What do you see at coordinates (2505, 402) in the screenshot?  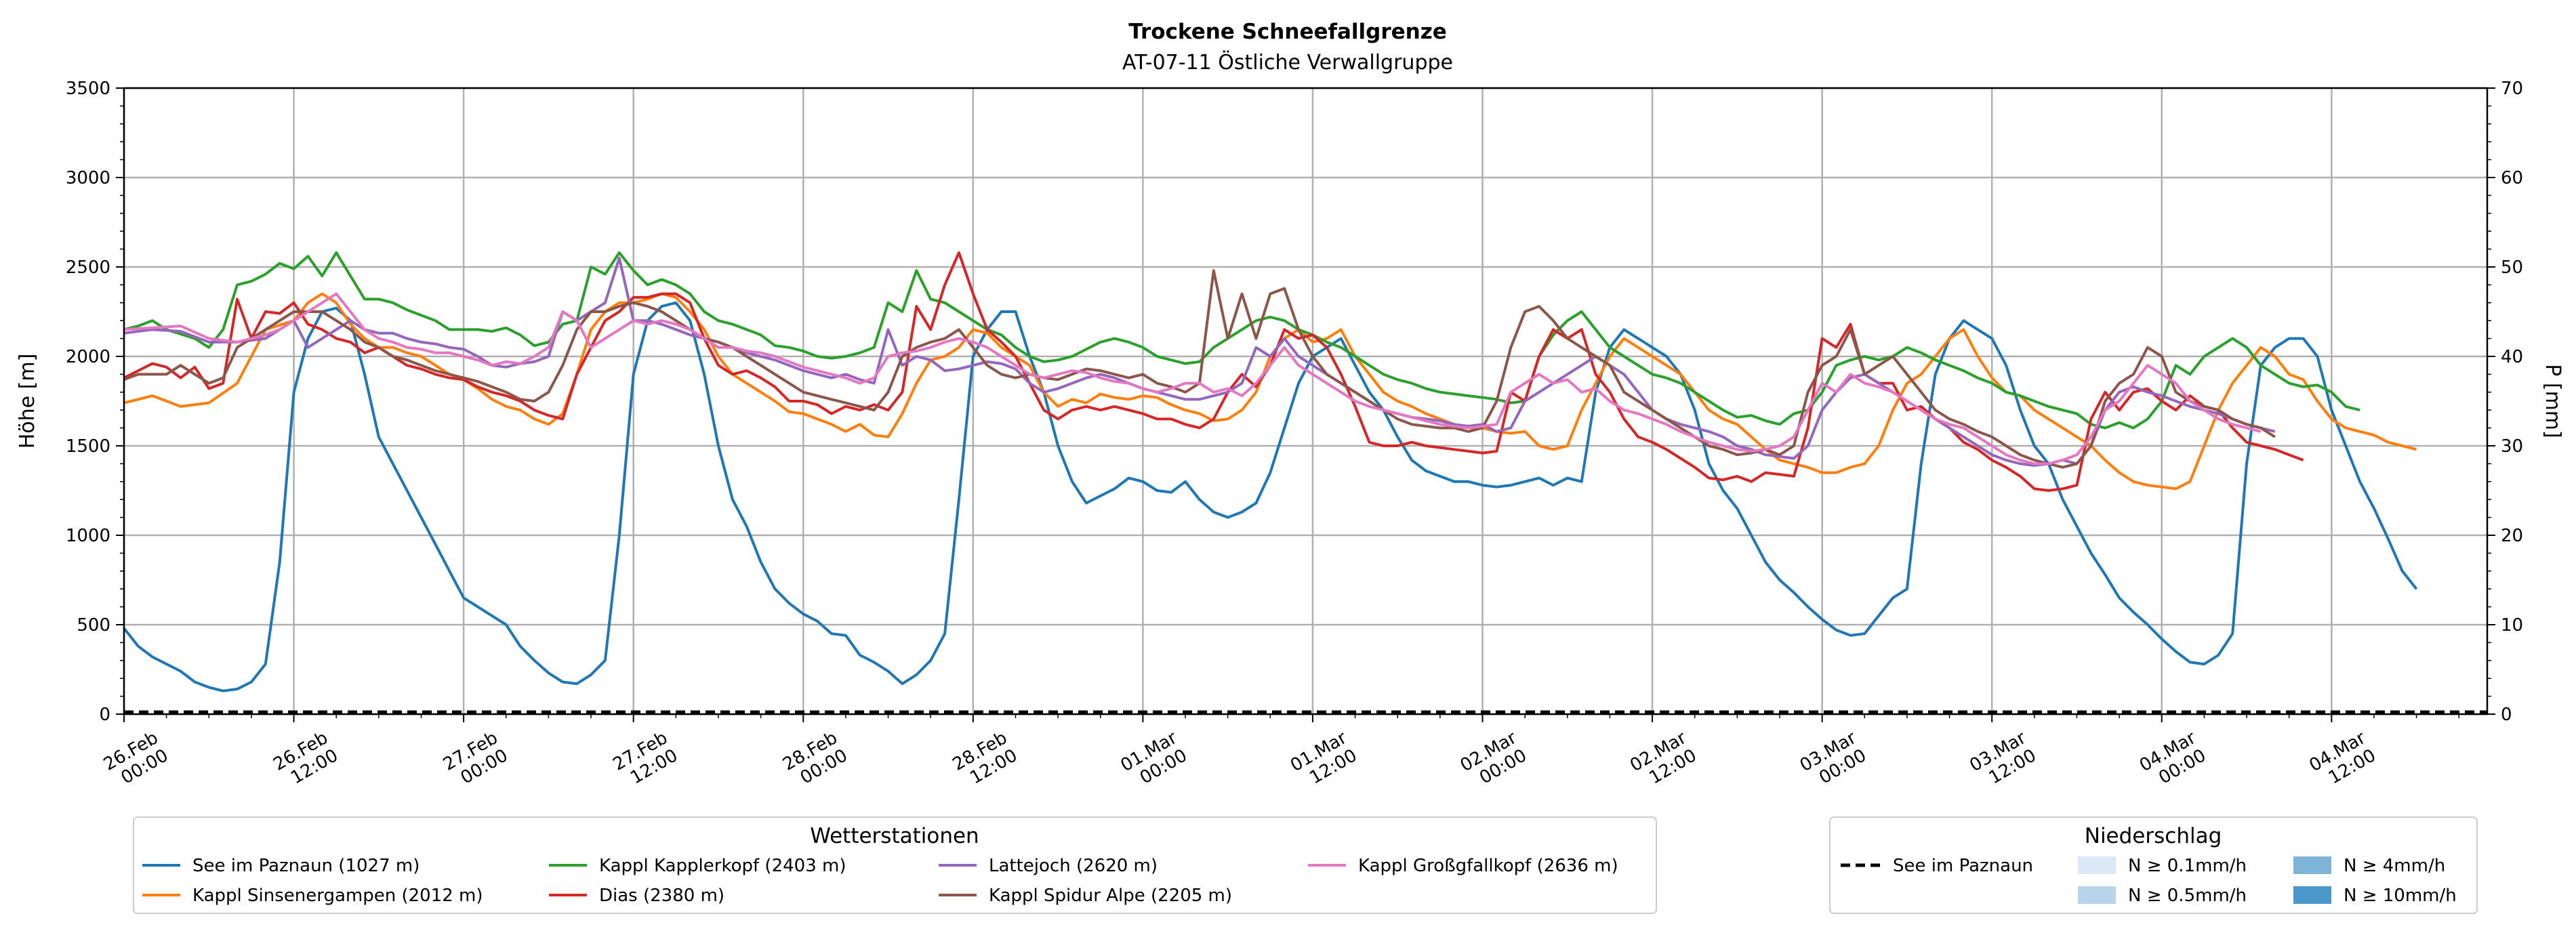 I see `y-axis-right: 0 10 20 30 40 50 60 70` at bounding box center [2505, 402].